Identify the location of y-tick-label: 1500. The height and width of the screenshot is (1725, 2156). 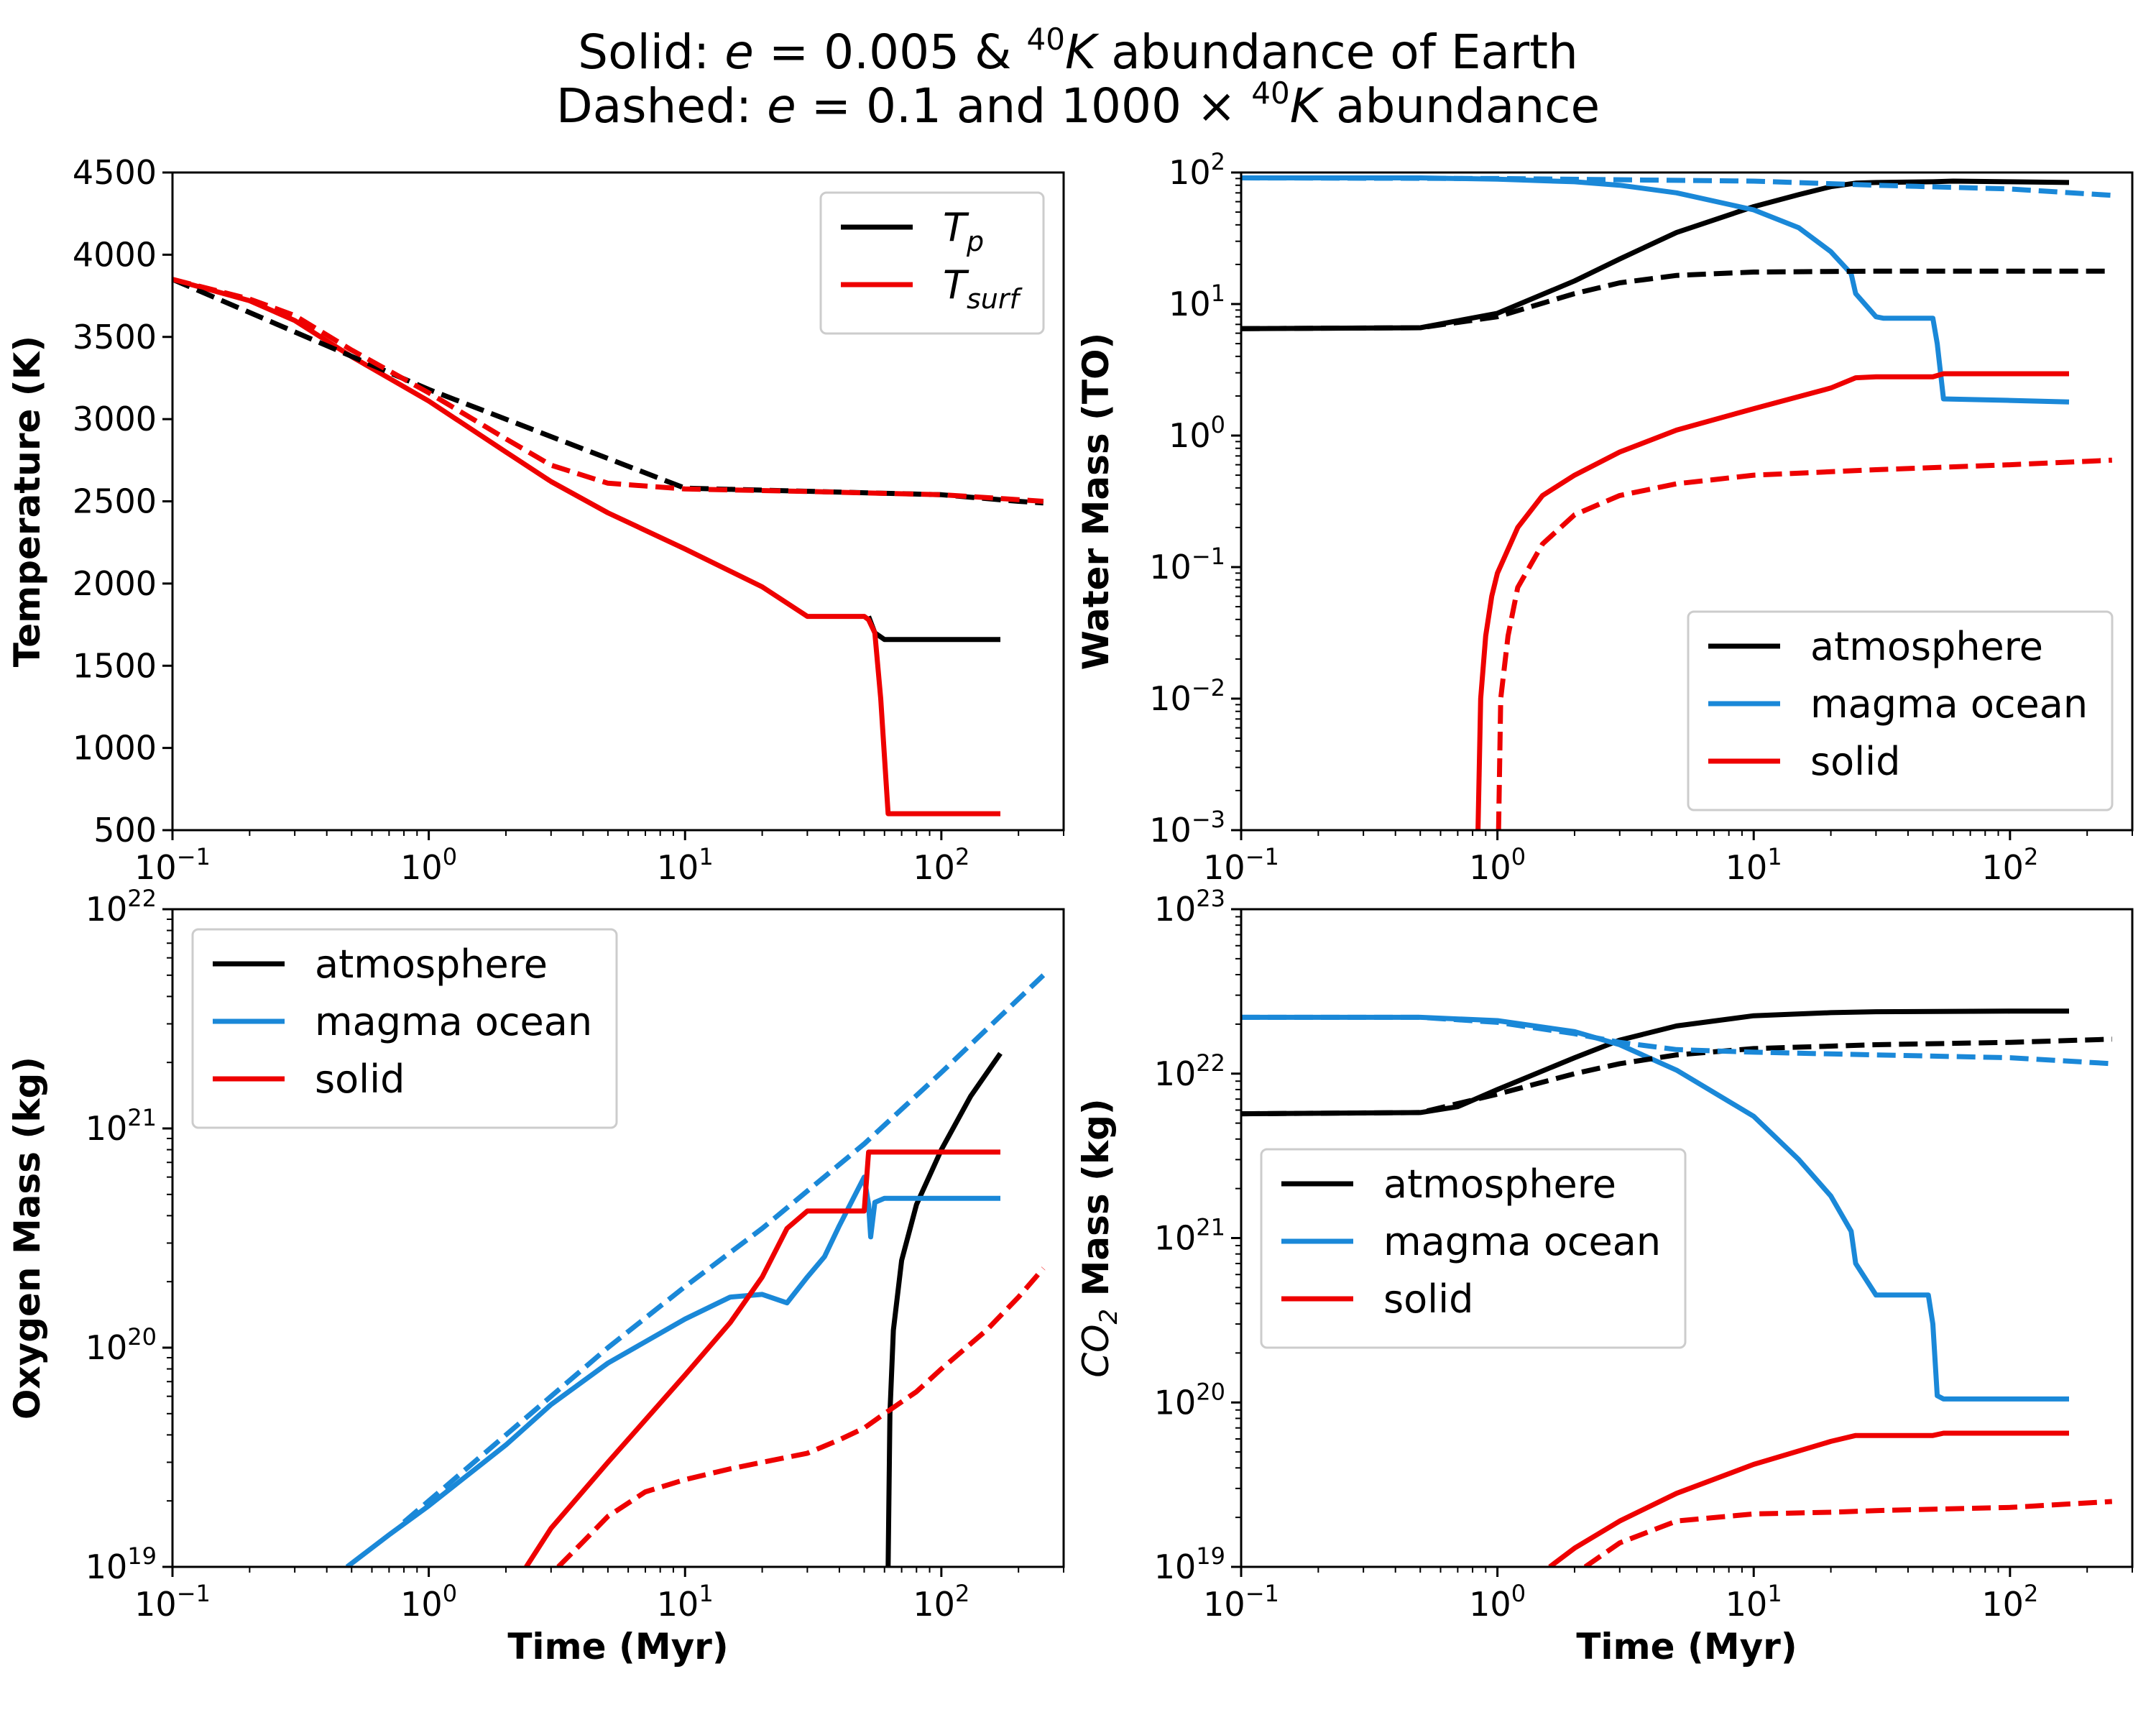
(115, 665).